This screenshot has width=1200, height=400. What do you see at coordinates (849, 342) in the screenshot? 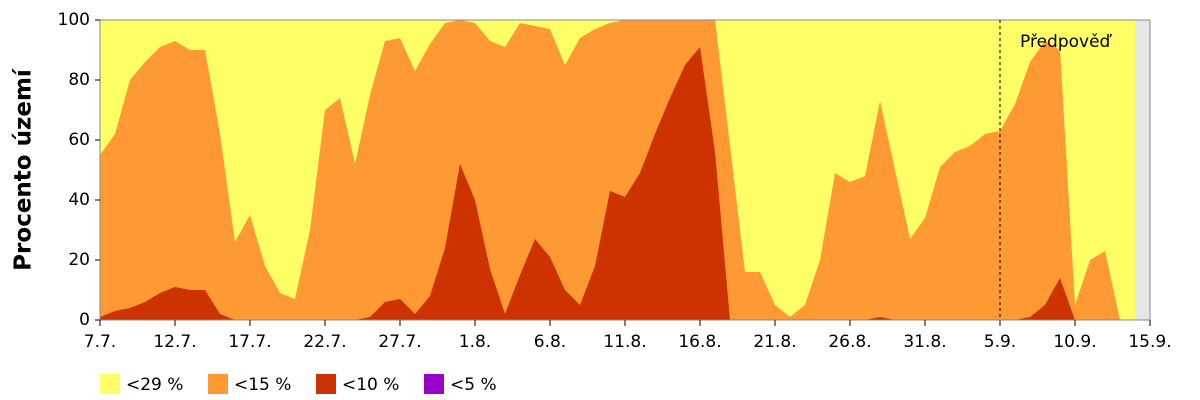
I see `x-tick-label: 26.8.` at bounding box center [849, 342].